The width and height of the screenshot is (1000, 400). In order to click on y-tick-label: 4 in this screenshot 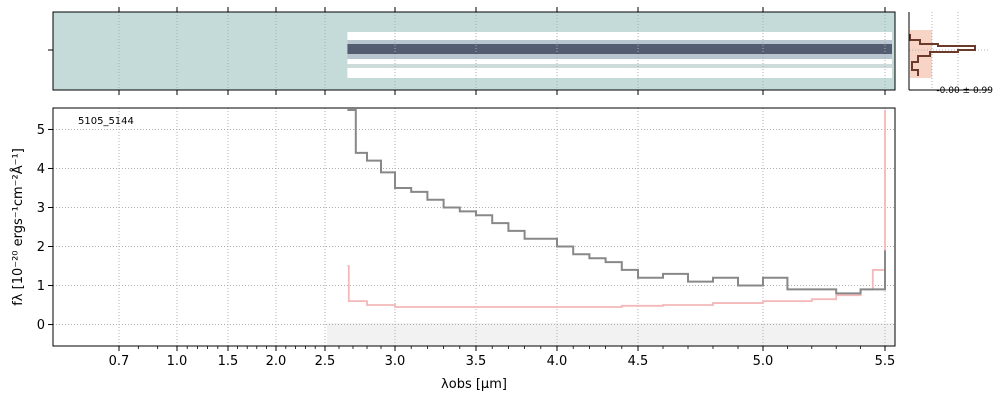, I will do `click(41, 169)`.